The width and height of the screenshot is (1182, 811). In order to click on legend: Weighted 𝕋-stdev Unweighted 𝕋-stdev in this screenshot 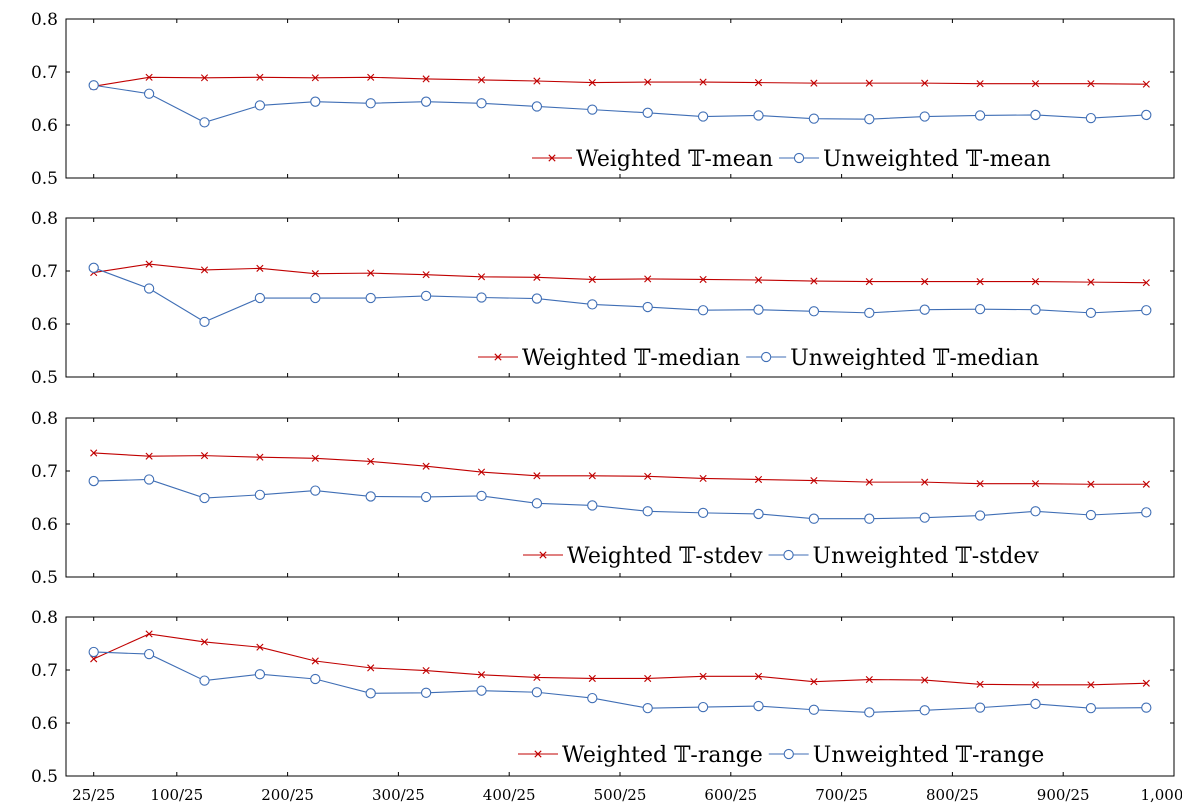, I will do `click(832, 555)`.